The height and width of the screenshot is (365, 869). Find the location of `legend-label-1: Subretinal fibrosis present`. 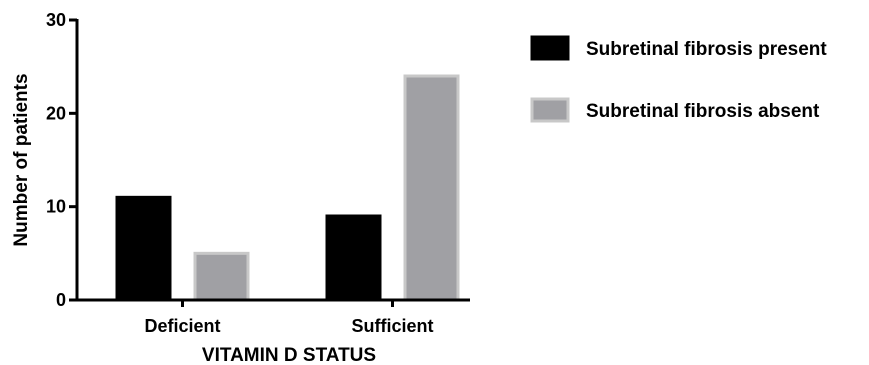

legend-label-1: Subretinal fibrosis present is located at coordinates (706, 49).